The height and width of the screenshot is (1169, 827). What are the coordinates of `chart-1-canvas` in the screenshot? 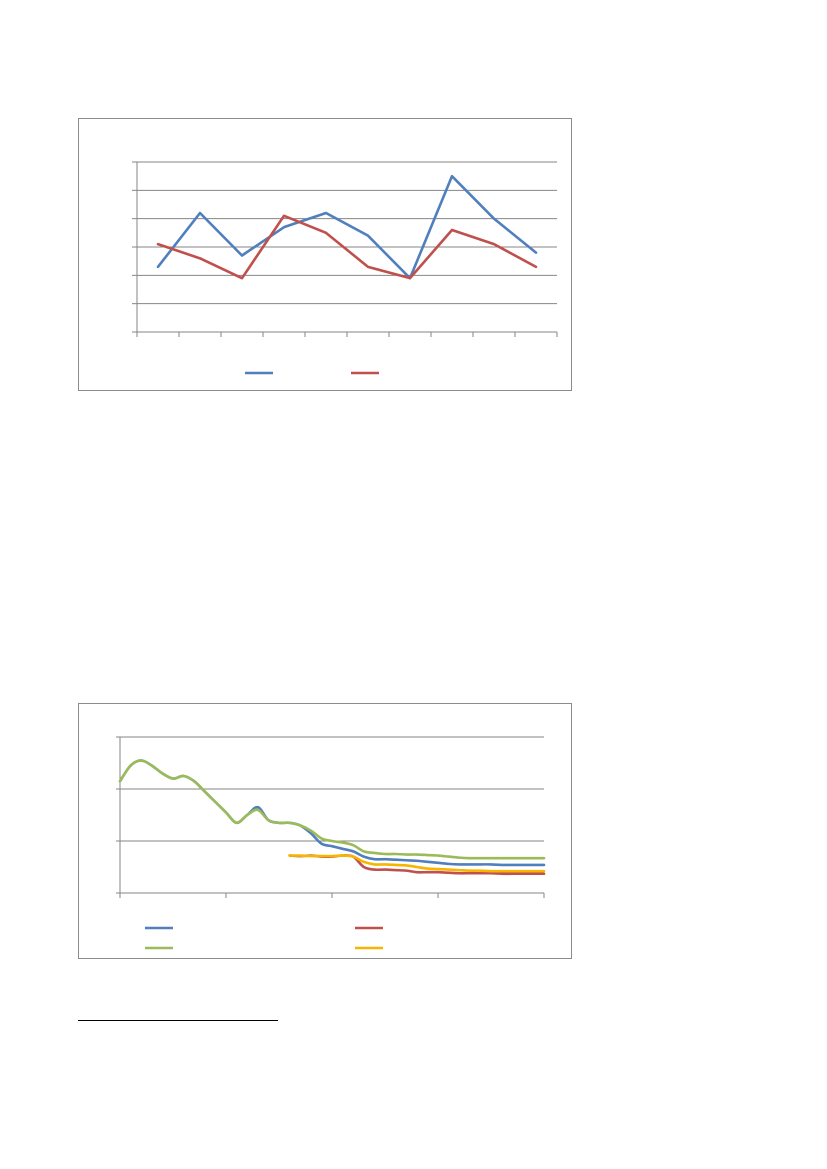 It's located at (345, 268).